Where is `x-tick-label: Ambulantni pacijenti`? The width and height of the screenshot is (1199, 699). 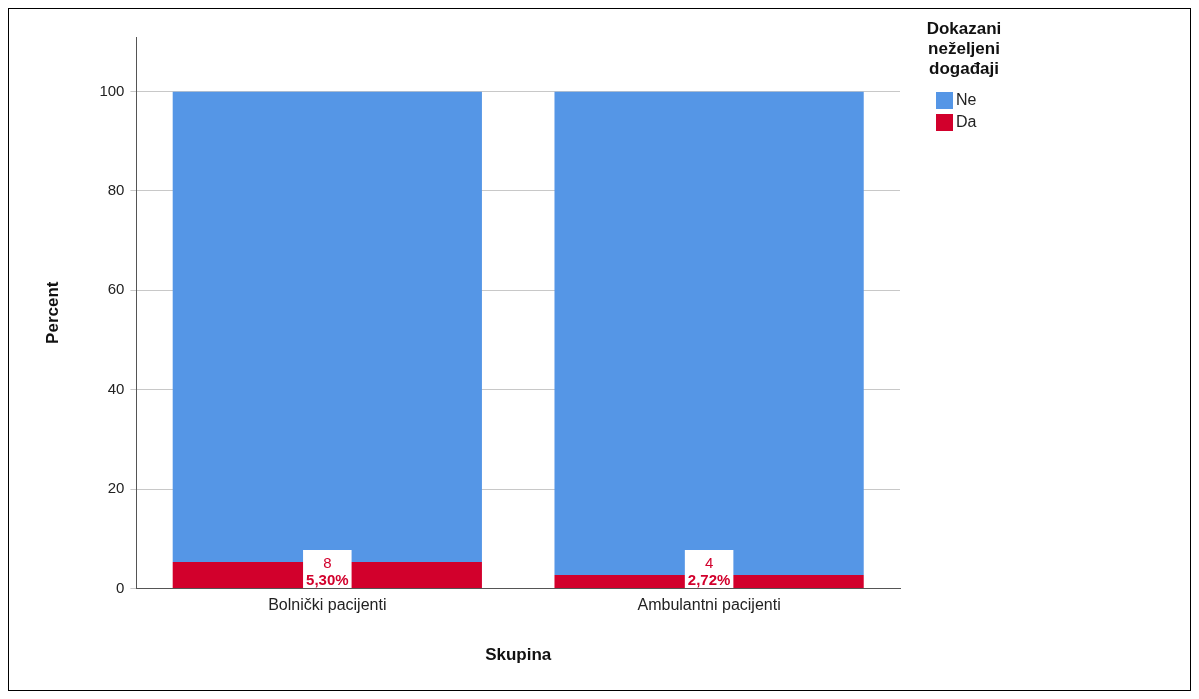
x-tick-label: Ambulantni pacijenti is located at coordinates (709, 605).